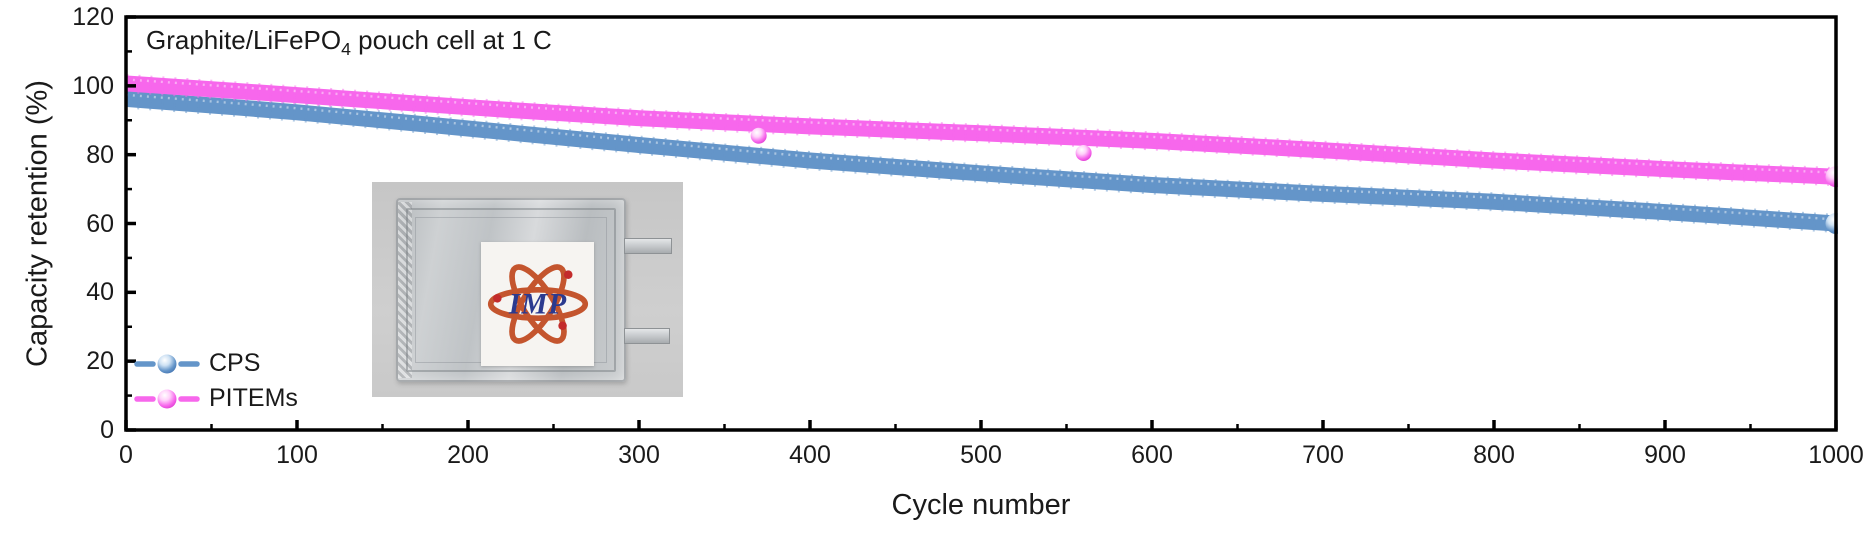 The height and width of the screenshot is (534, 1873). I want to click on chart-title: Graphite/LiFePO4 pouch cell at 1 C, so click(349, 42).